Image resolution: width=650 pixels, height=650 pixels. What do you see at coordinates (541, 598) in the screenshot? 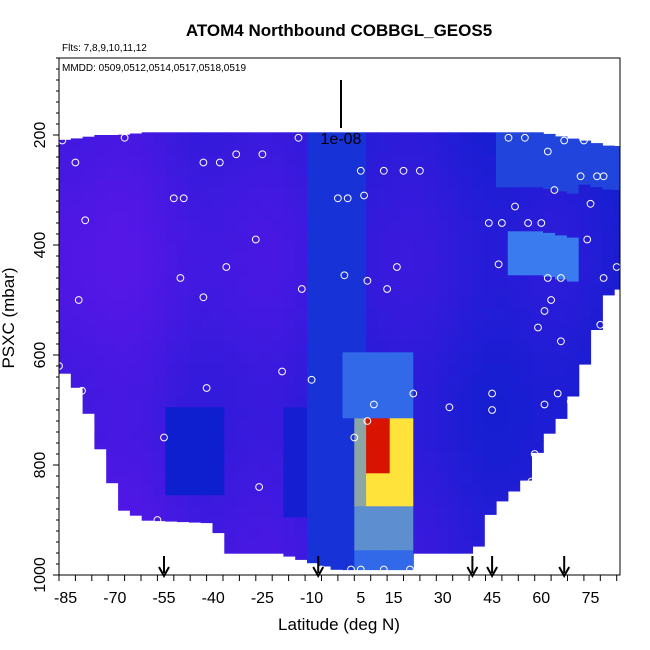
I see `x-tick-label: 60` at bounding box center [541, 598].